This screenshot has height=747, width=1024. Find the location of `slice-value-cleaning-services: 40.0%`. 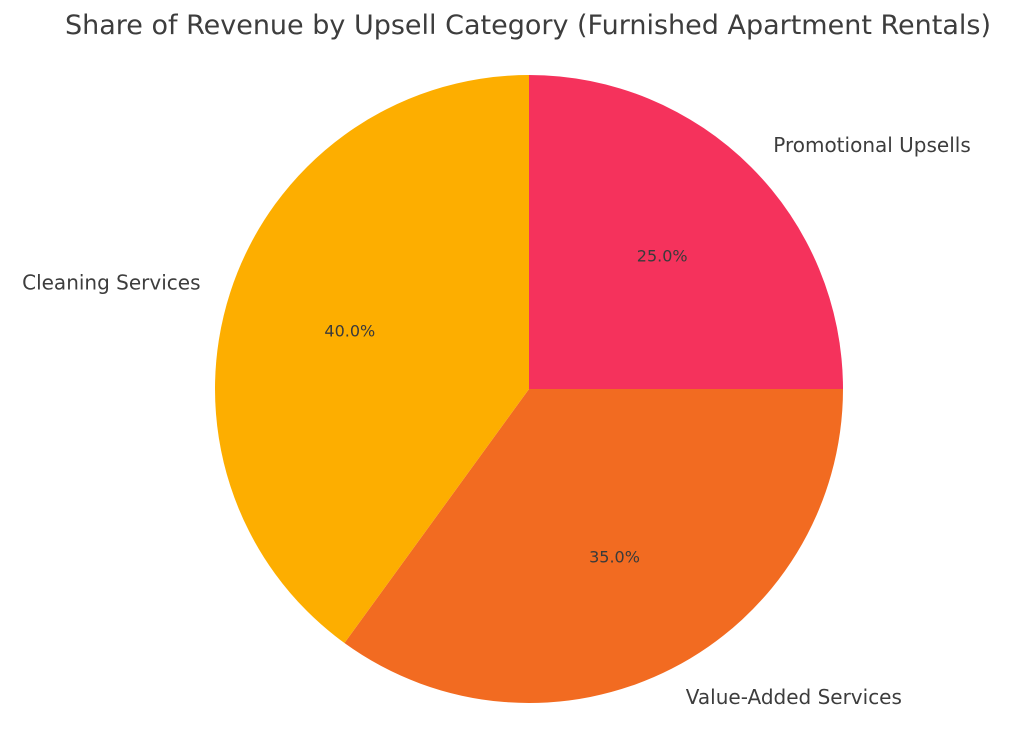

slice-value-cleaning-services: 40.0% is located at coordinates (349, 330).